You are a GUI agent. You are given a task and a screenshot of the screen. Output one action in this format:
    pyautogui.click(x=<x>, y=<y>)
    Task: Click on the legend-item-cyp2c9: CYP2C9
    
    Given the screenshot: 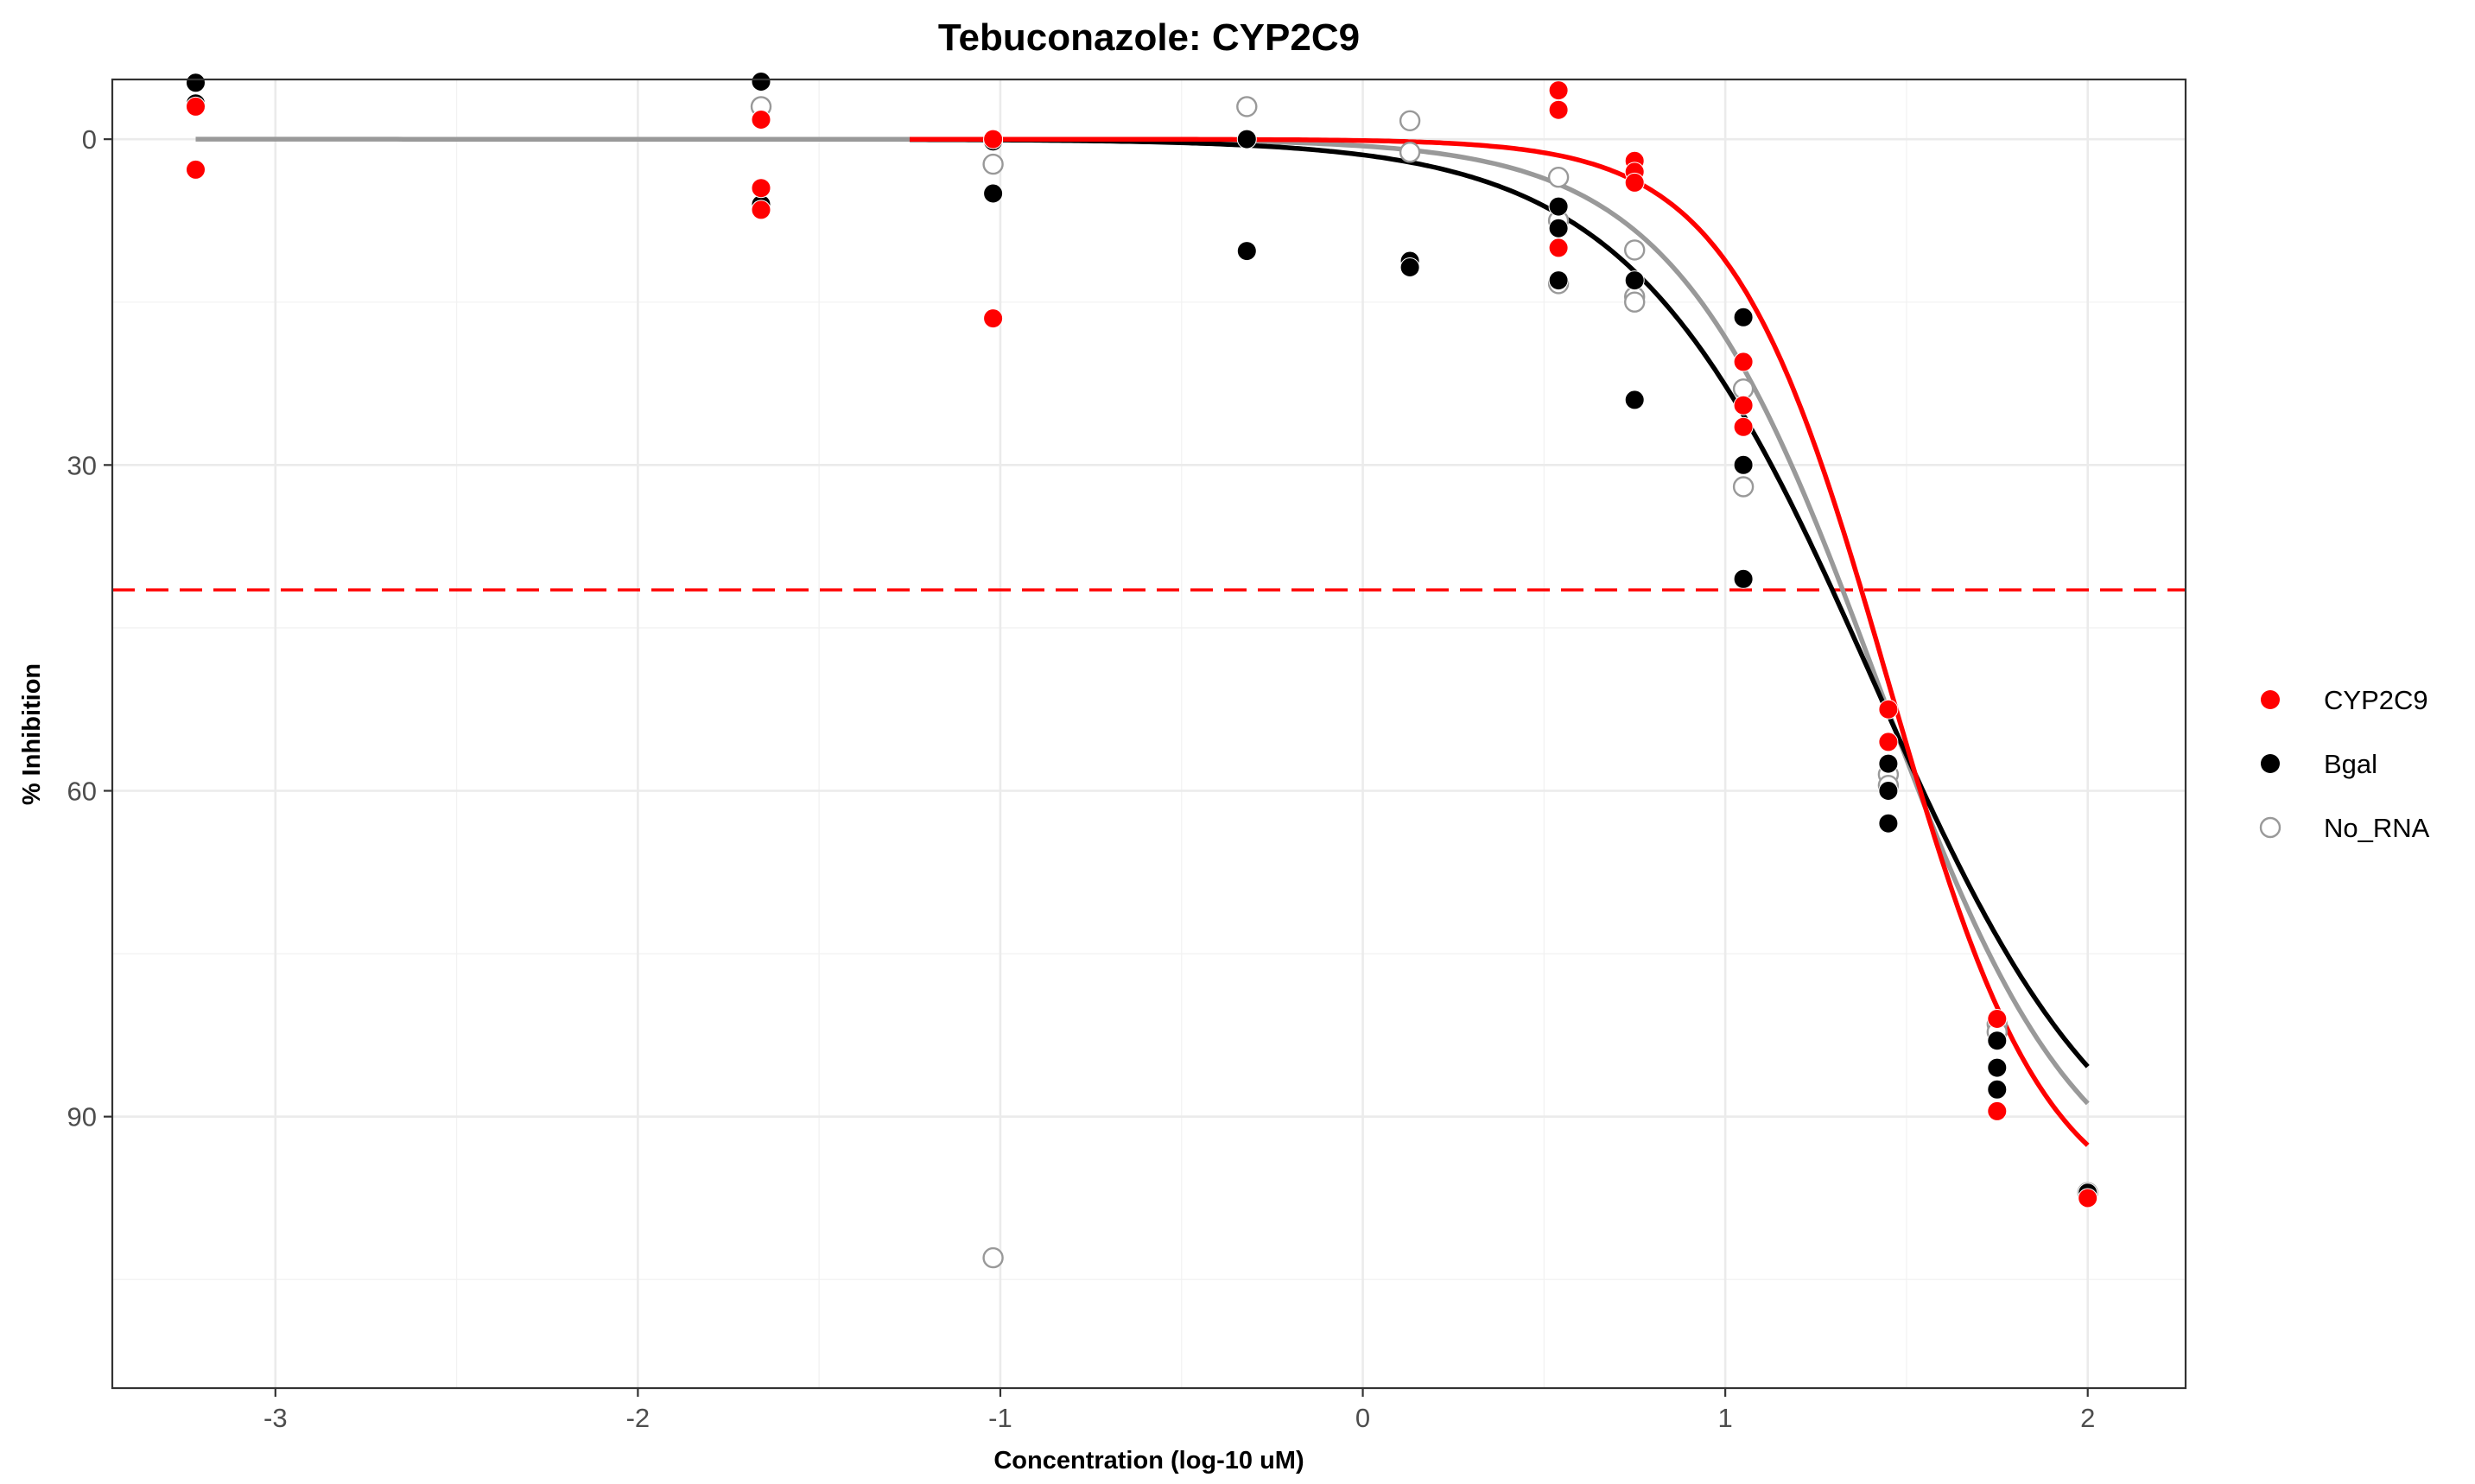 What is the action you would take?
    pyautogui.click(x=2344, y=700)
    